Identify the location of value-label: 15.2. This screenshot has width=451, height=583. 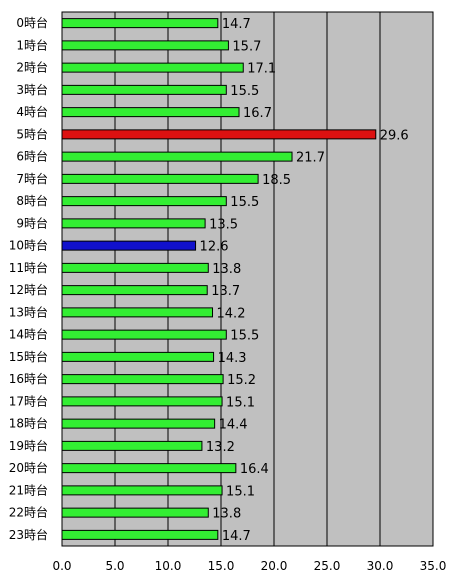
(241, 380).